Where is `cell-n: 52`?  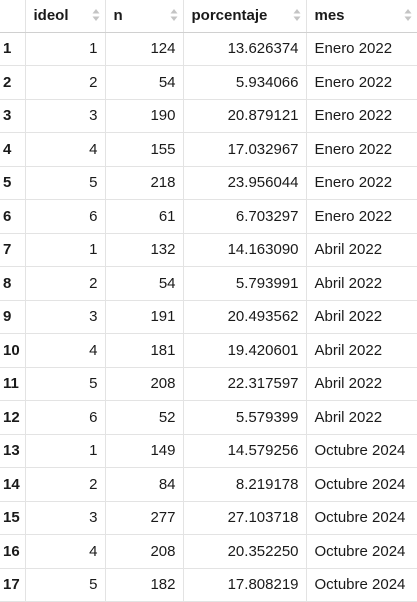 cell-n: 52 is located at coordinates (144, 417).